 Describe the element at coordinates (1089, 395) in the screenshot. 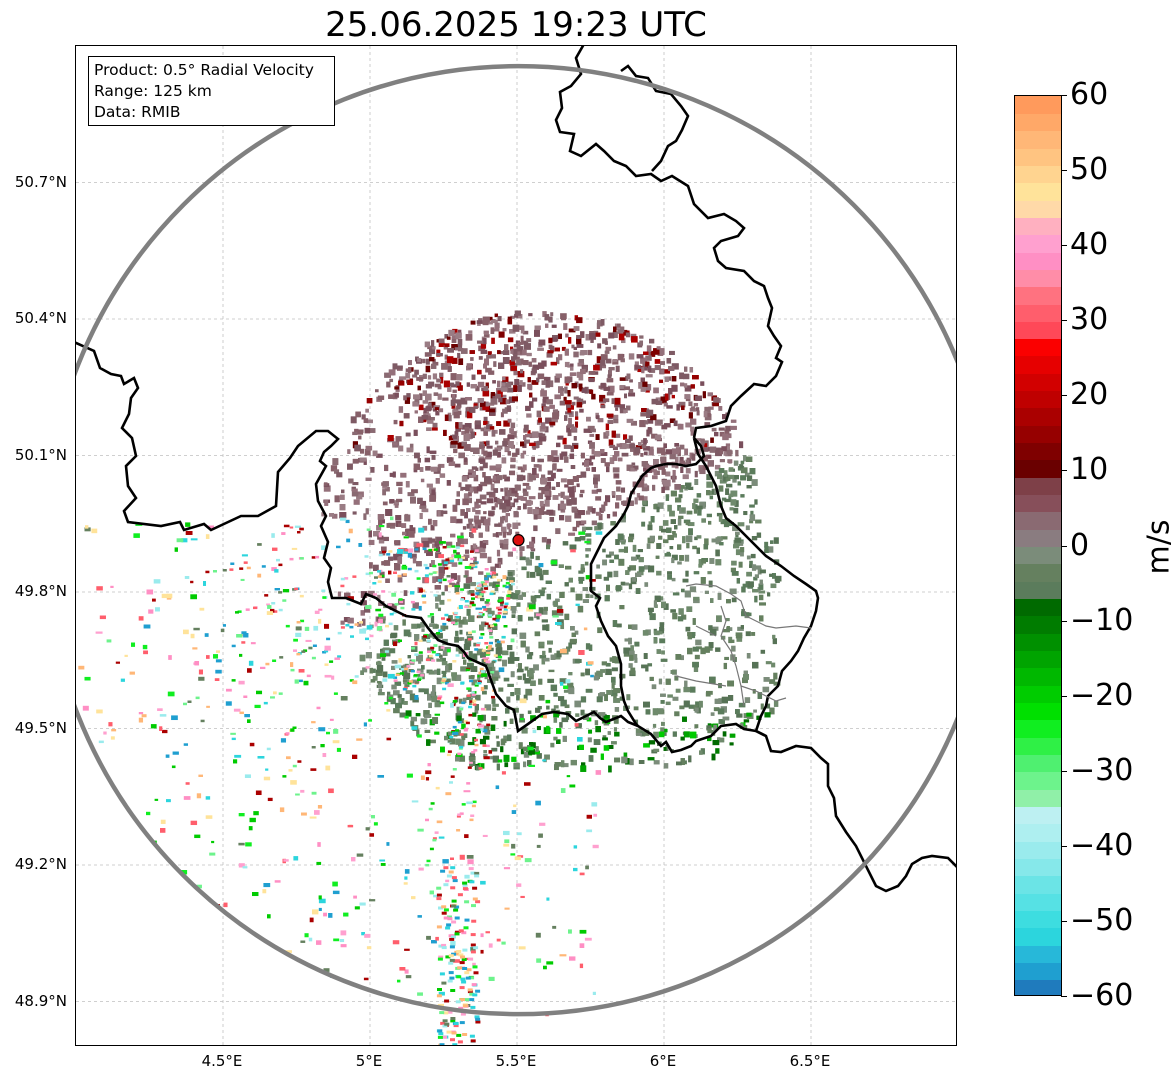

I see `colorbar-tick-label: 20` at that location.